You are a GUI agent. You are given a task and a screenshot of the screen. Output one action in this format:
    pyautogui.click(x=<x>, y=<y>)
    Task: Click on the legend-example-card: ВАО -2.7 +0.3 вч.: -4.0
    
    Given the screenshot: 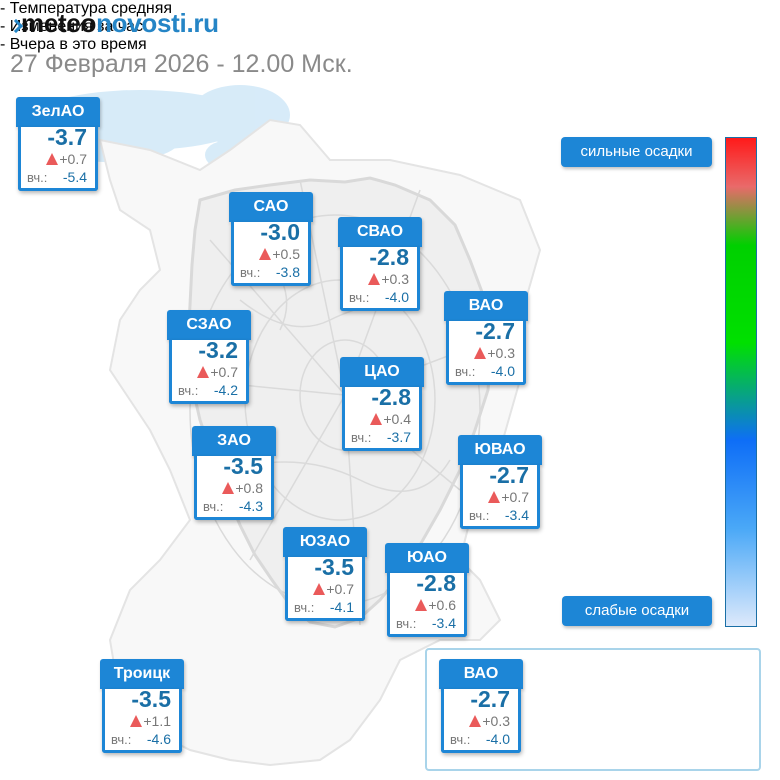 What is the action you would take?
    pyautogui.click(x=481, y=707)
    